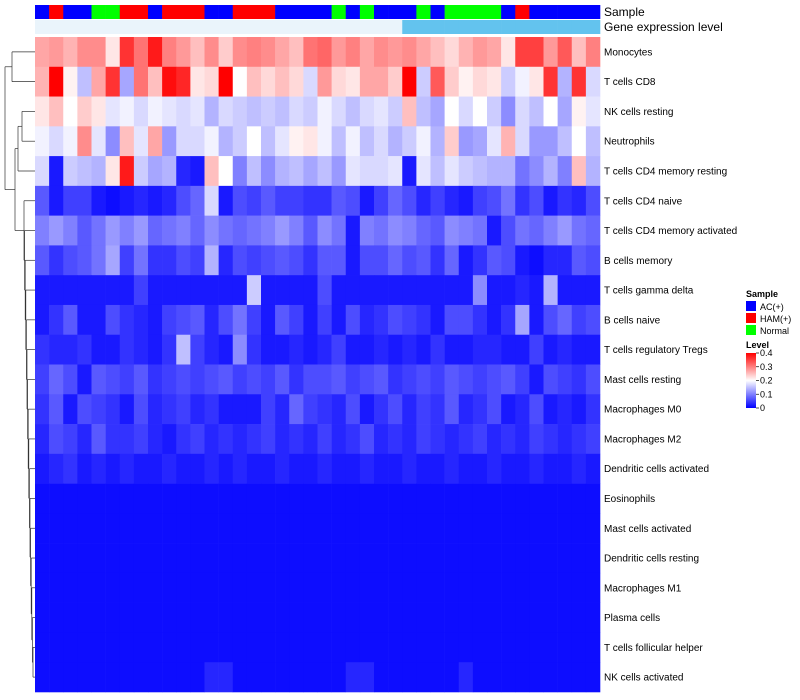  What do you see at coordinates (751, 306) in the screenshot?
I see `legend-swatch-ac` at bounding box center [751, 306].